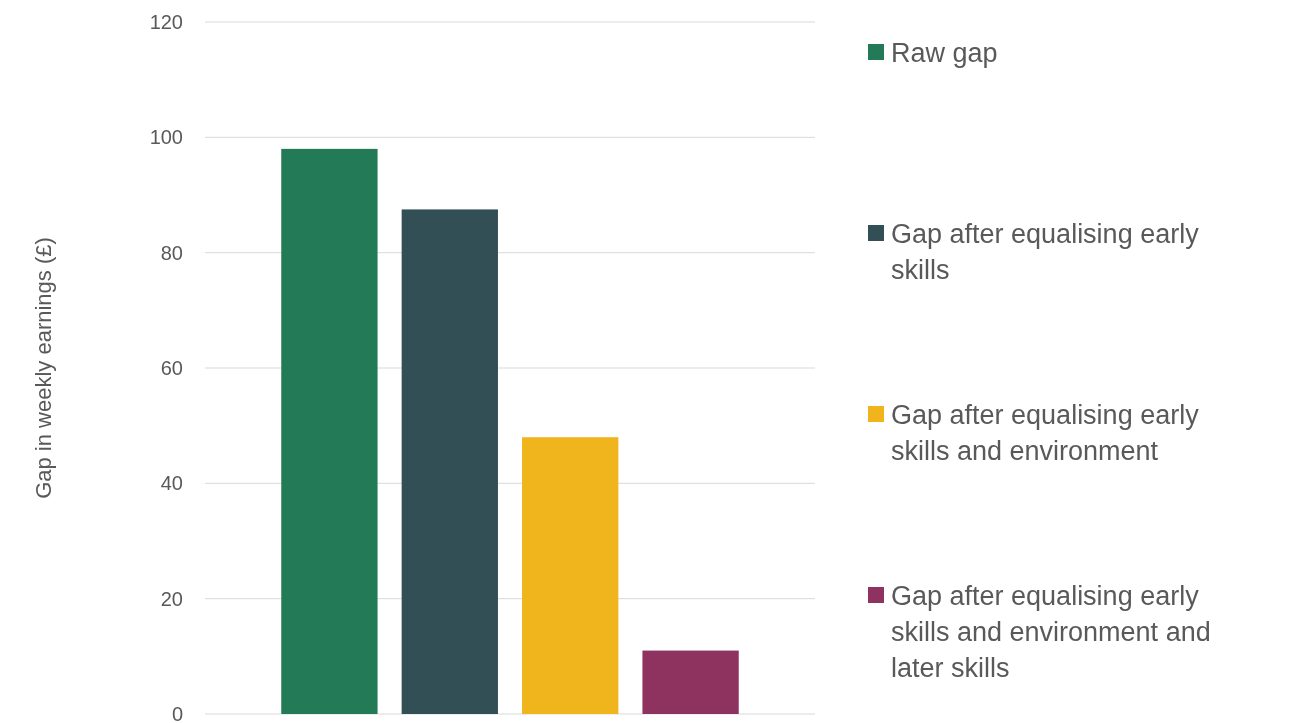 The height and width of the screenshot is (723, 1295). What do you see at coordinates (944, 53) in the screenshot?
I see `legend-label: Raw gap` at bounding box center [944, 53].